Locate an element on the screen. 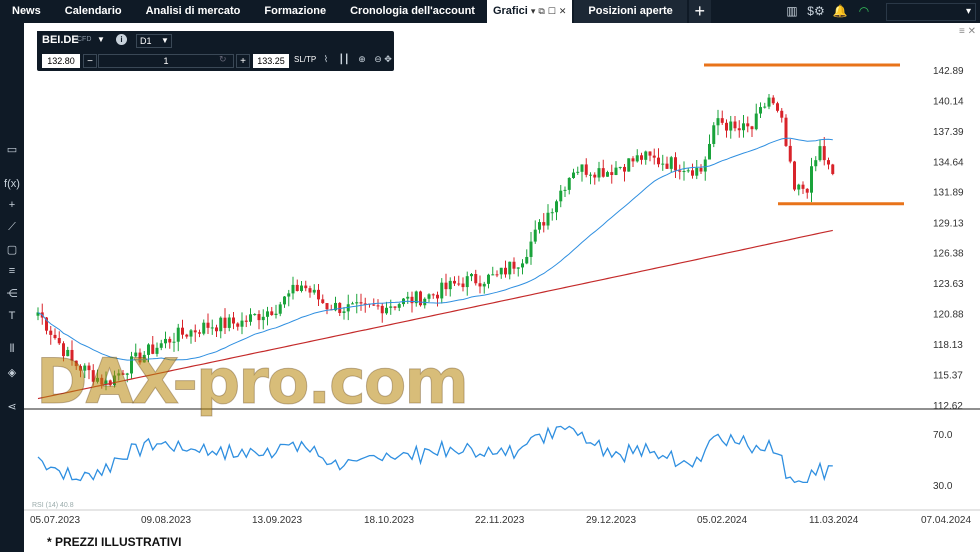 This screenshot has width=980, height=552. sltp-button: SL/TP is located at coordinates (305, 59).